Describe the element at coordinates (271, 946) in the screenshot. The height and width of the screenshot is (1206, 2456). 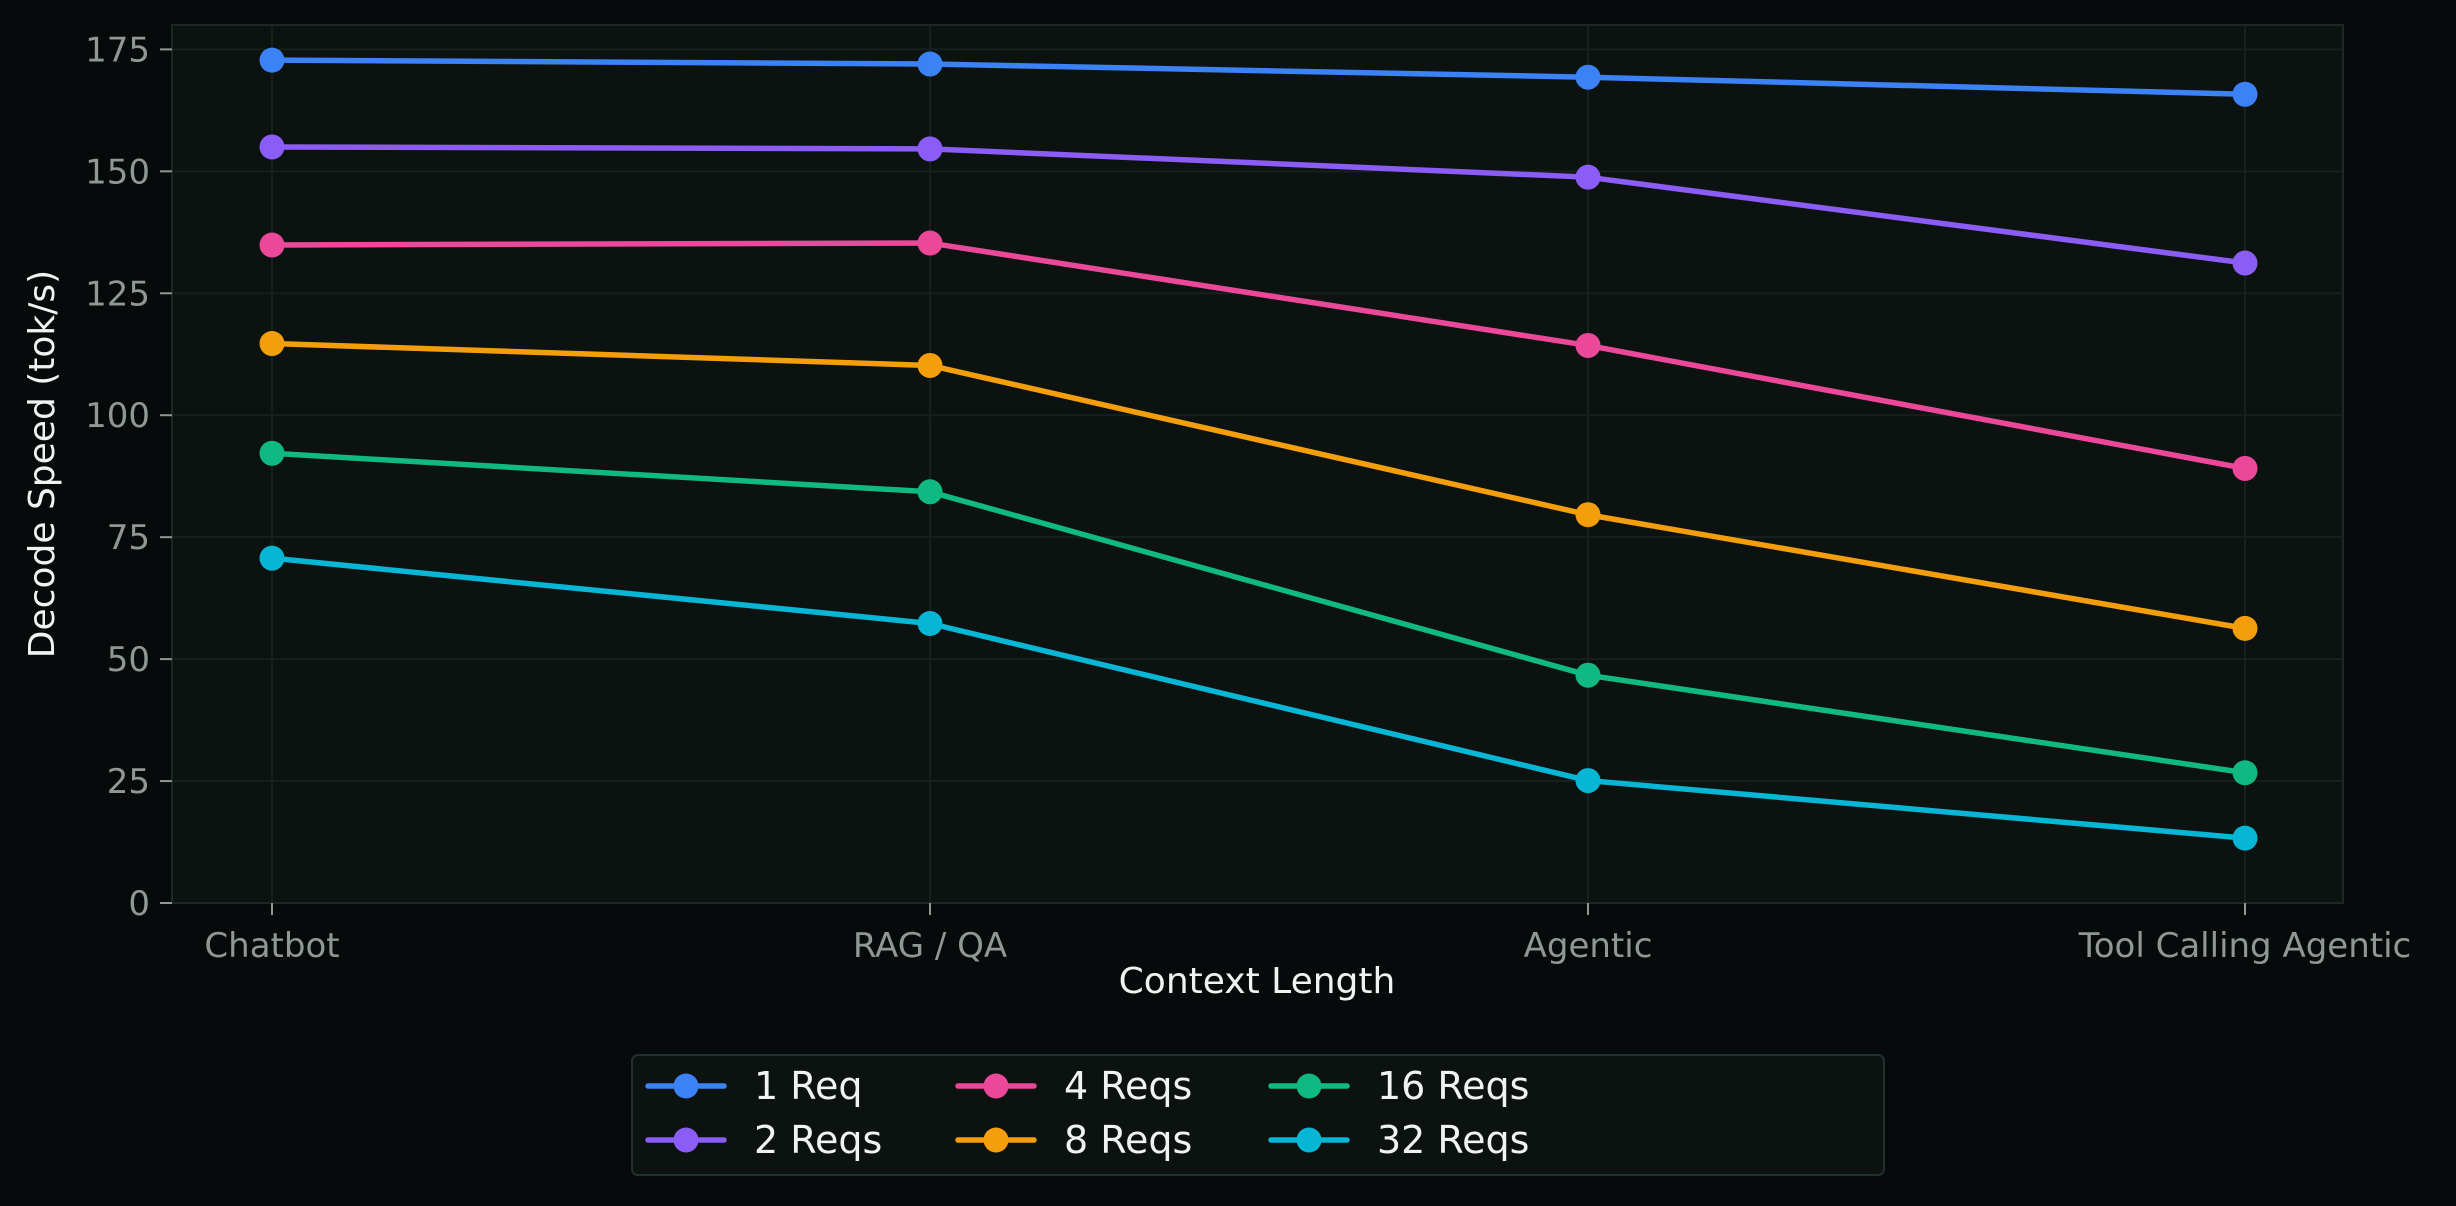
I see `x-tick-label: Chatbot` at that location.